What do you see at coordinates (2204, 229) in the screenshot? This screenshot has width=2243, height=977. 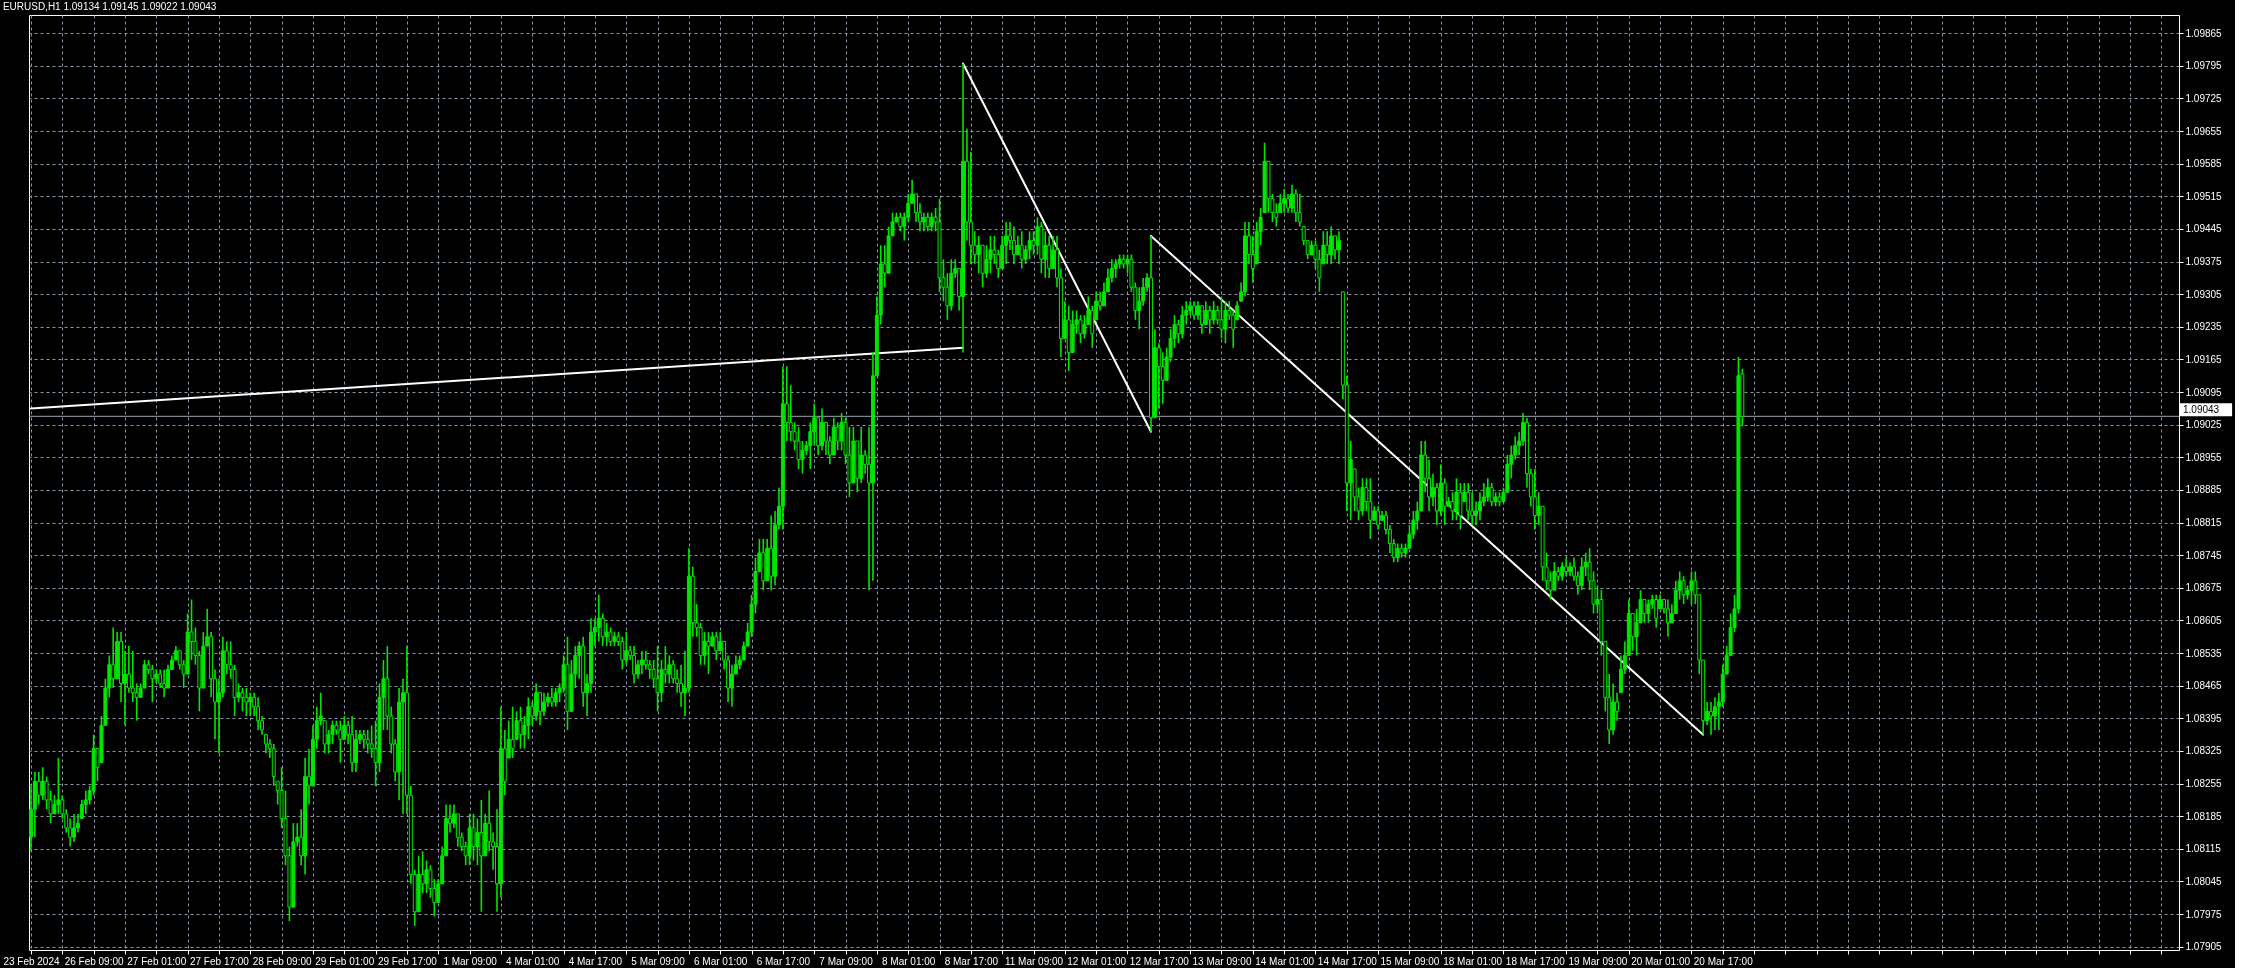 I see `y-tick-label: 1.09445` at bounding box center [2204, 229].